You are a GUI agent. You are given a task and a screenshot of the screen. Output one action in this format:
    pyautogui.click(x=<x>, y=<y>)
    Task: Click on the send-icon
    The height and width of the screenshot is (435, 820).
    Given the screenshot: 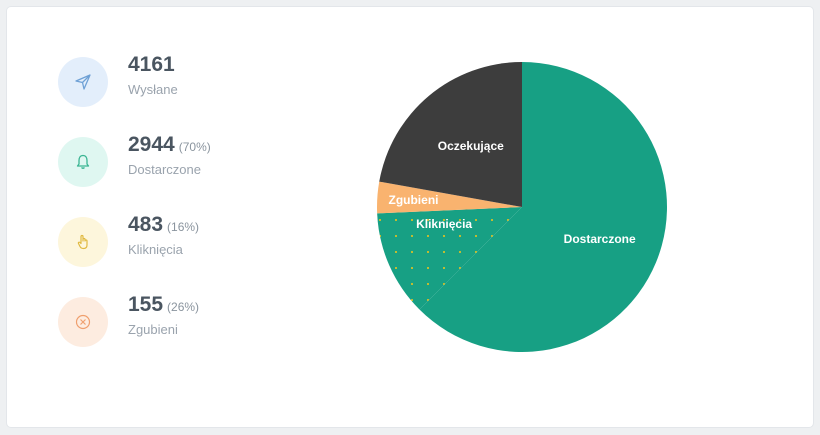 What is the action you would take?
    pyautogui.click(x=83, y=82)
    